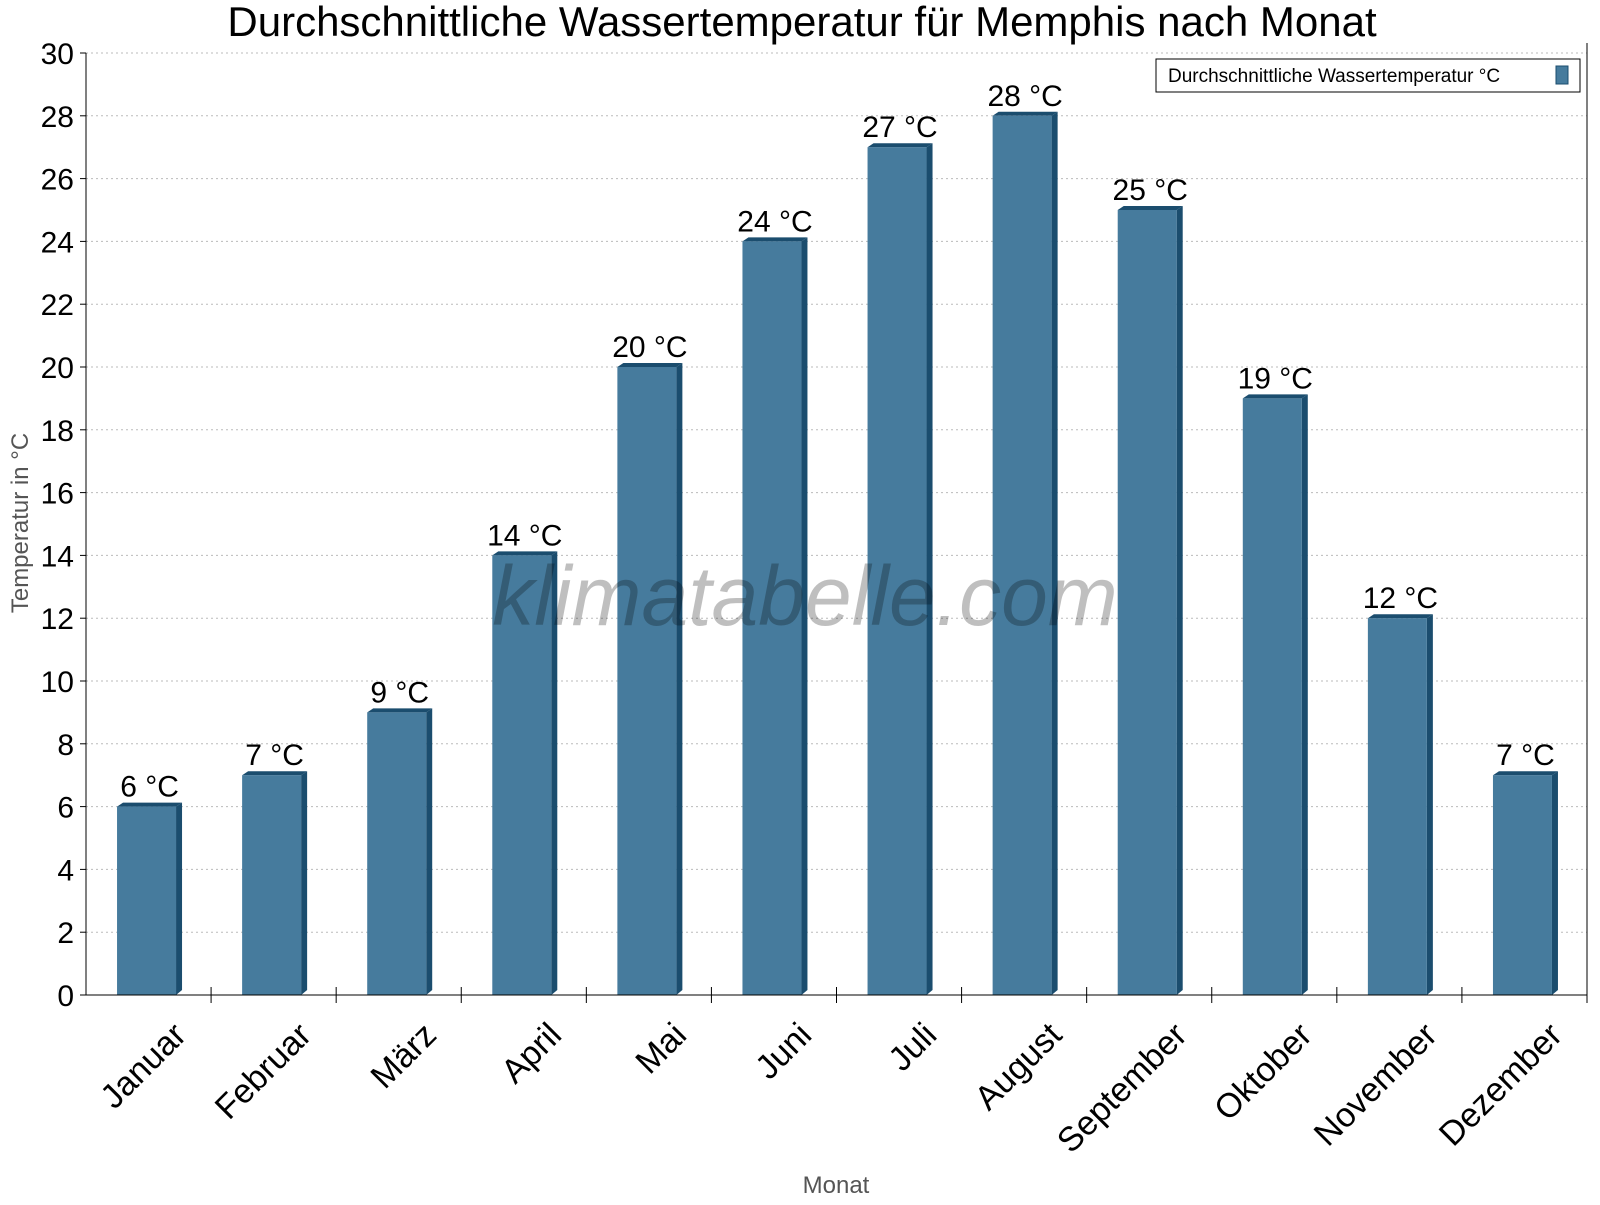 The width and height of the screenshot is (1600, 1205). Describe the element at coordinates (1334, 76) in the screenshot. I see `legend-label: Durchschnittliche Wassertemperatur °C` at that location.